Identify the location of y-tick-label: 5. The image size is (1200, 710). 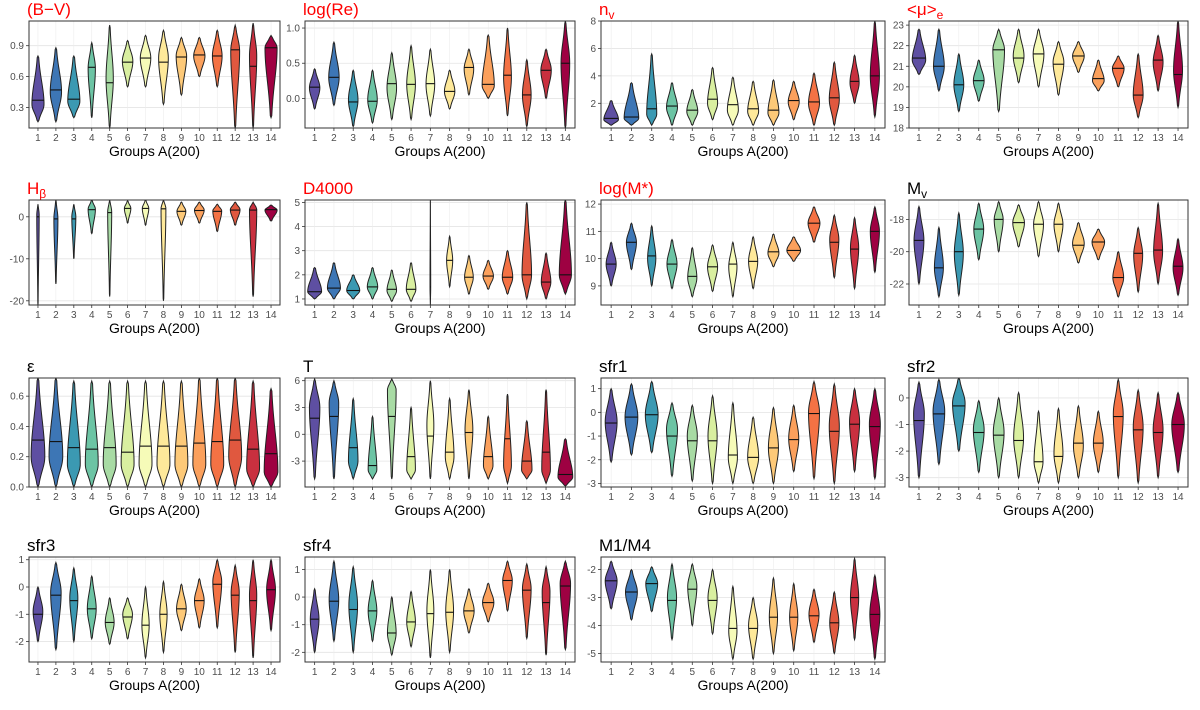
(297, 203).